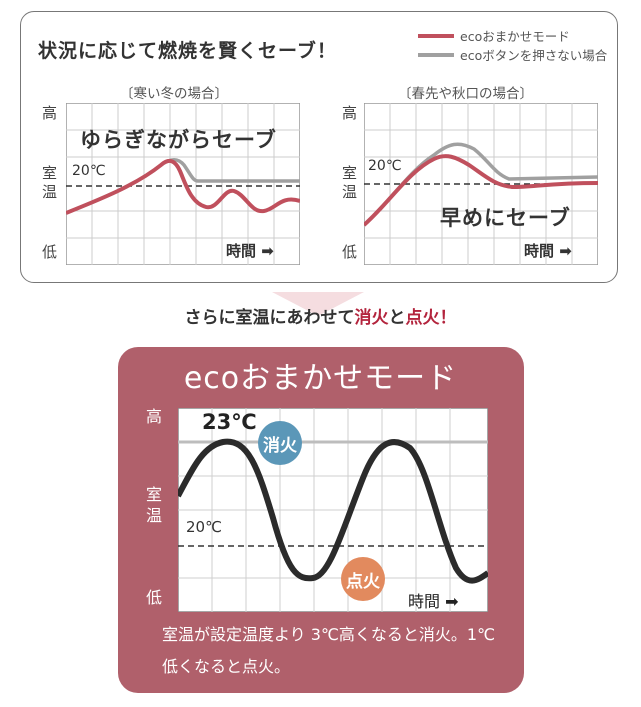 The image size is (641, 707). What do you see at coordinates (385, 166) in the screenshot?
I see `right-temp-label: 20℃` at bounding box center [385, 166].